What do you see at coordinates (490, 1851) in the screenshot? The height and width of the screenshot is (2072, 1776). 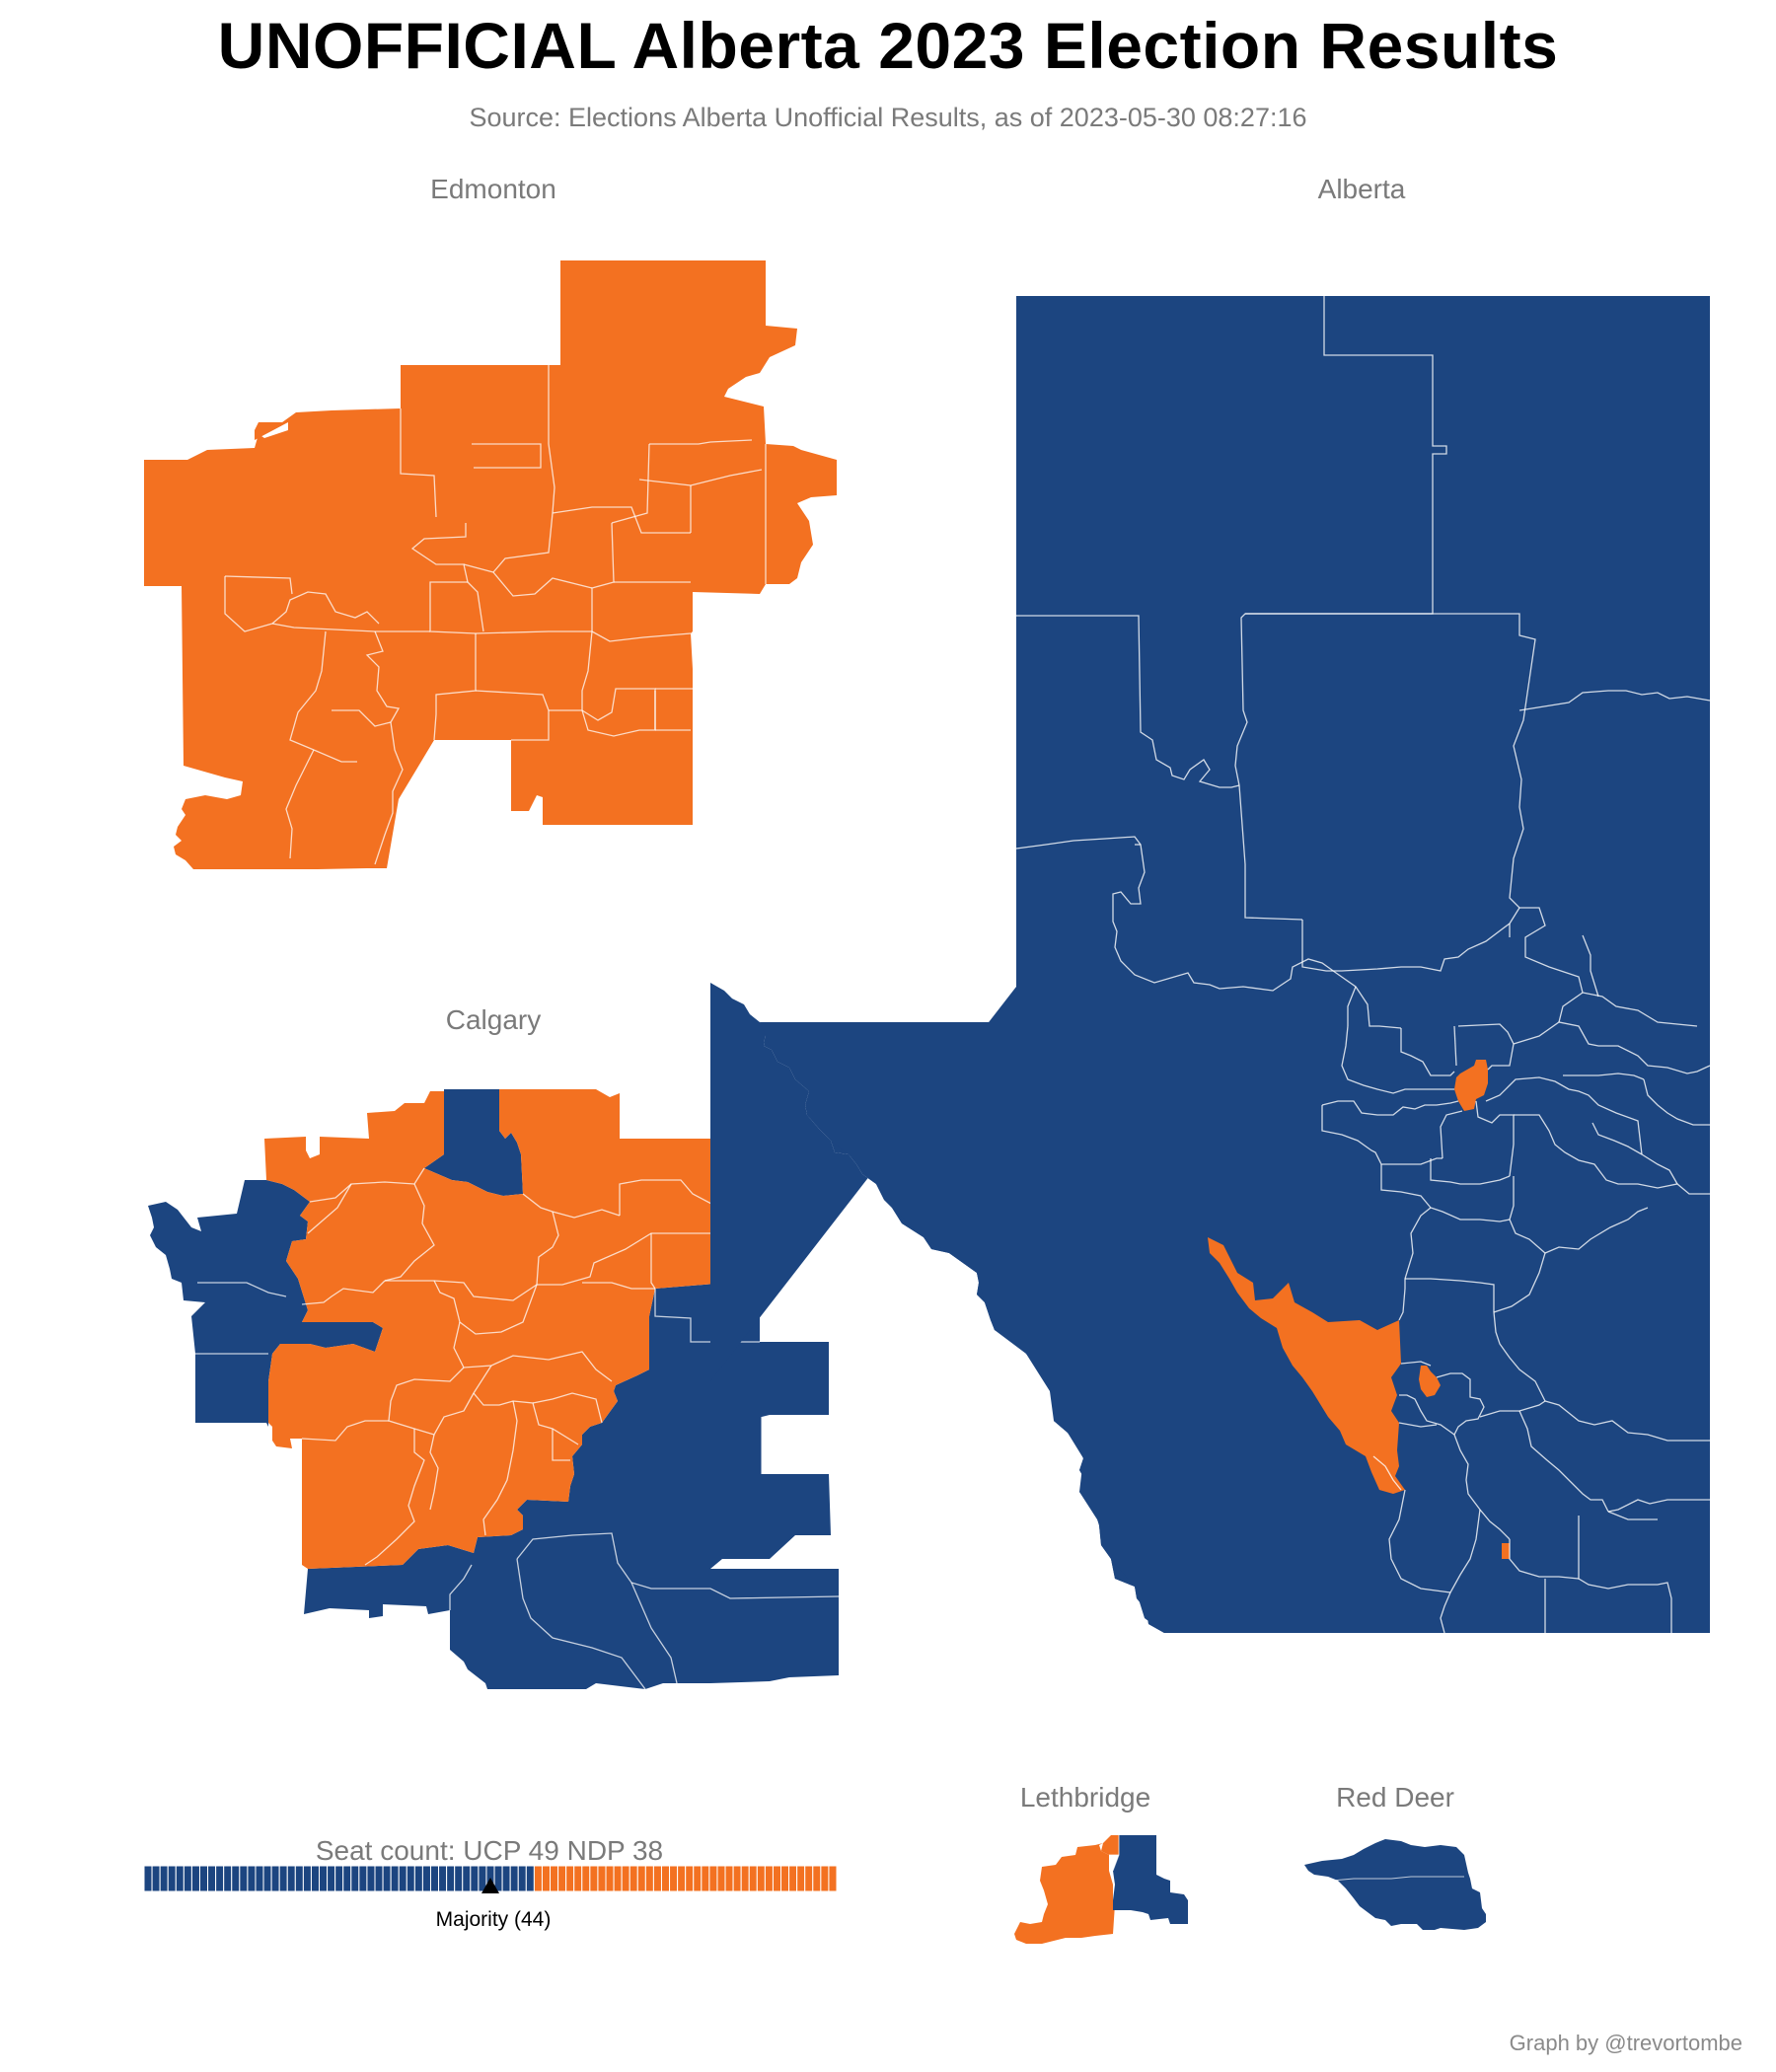 I see `seat-count-label: Seat count: UCP 49 NDP 38` at bounding box center [490, 1851].